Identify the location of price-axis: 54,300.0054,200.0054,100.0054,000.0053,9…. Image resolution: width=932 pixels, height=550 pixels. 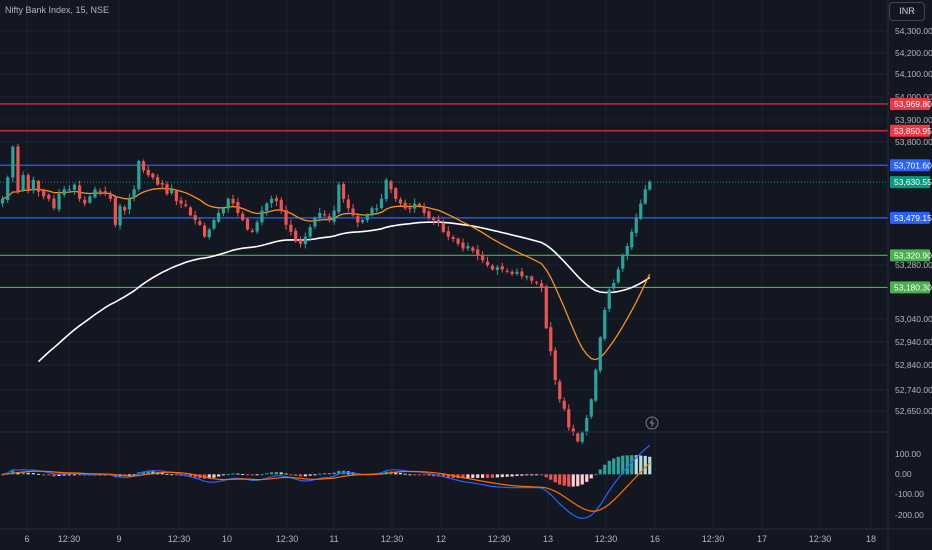
(913, 221).